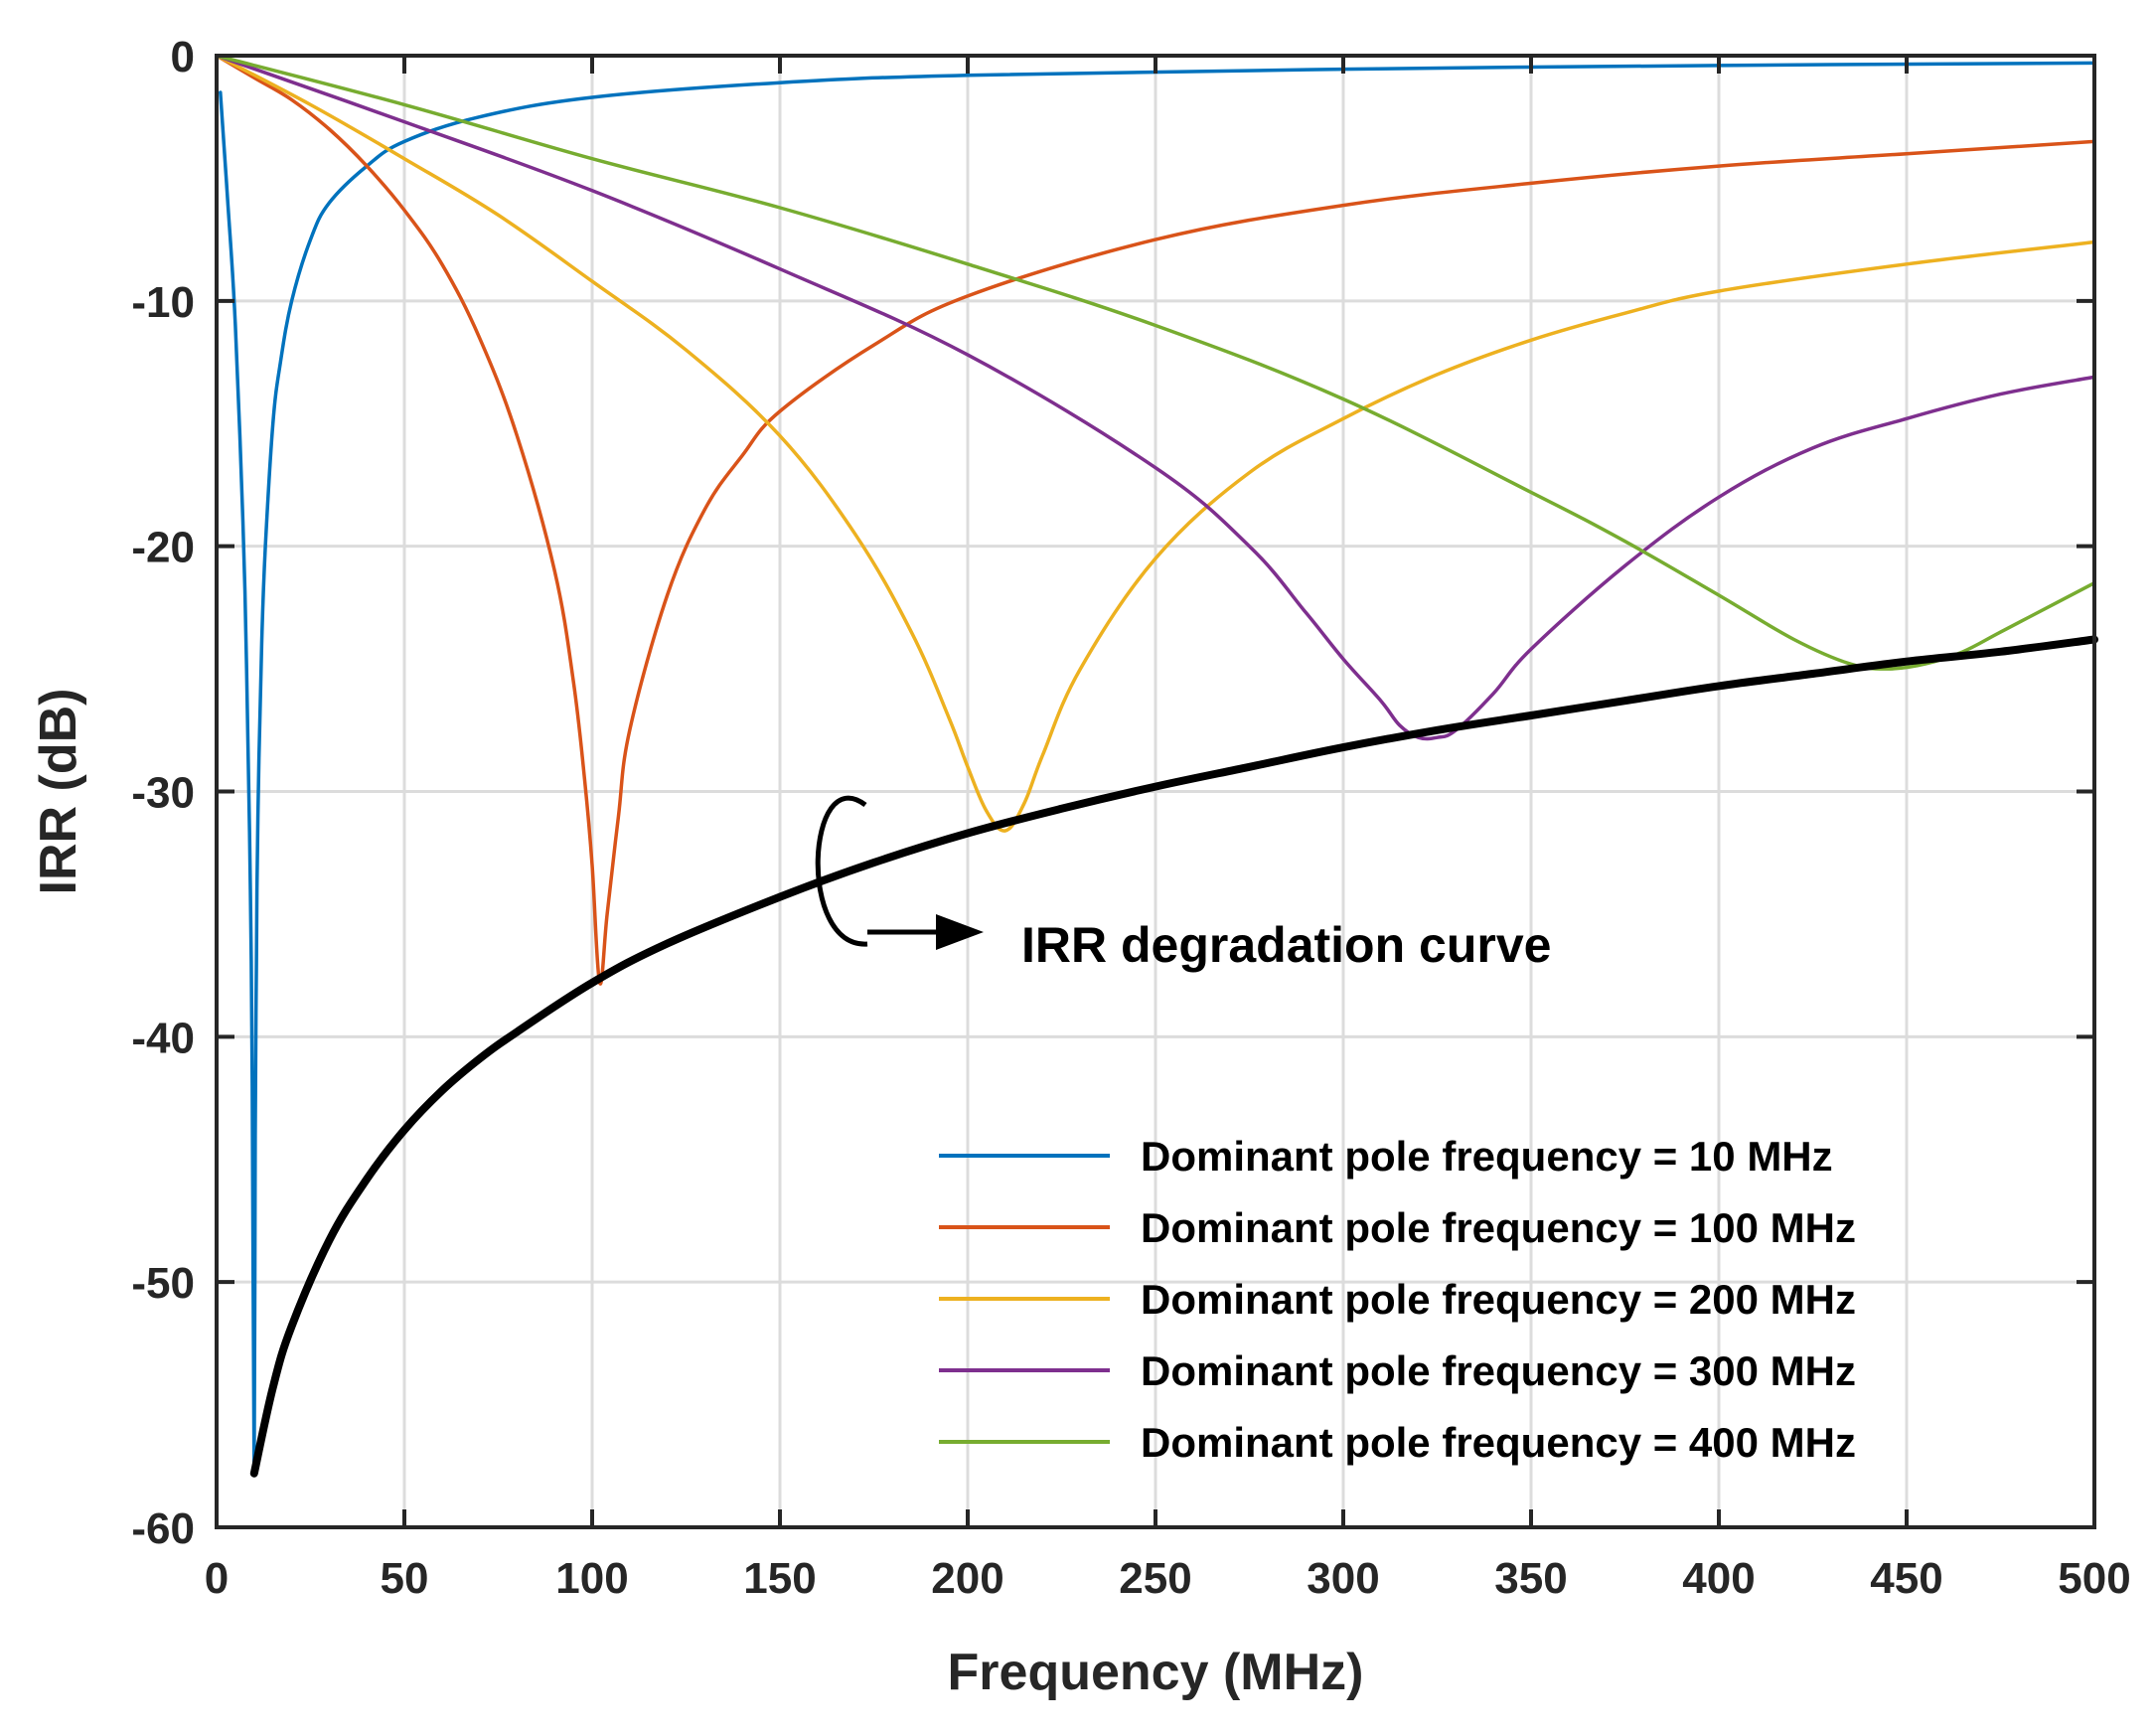  I want to click on x-tick-label-8: 400, so click(1718, 1579).